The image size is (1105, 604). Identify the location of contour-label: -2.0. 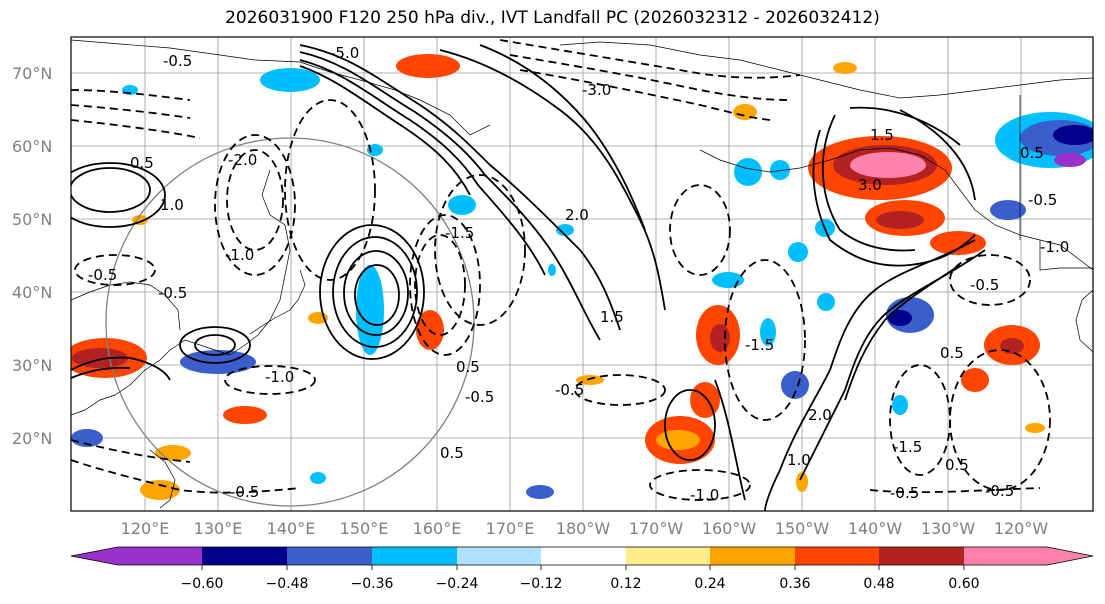
(242, 160).